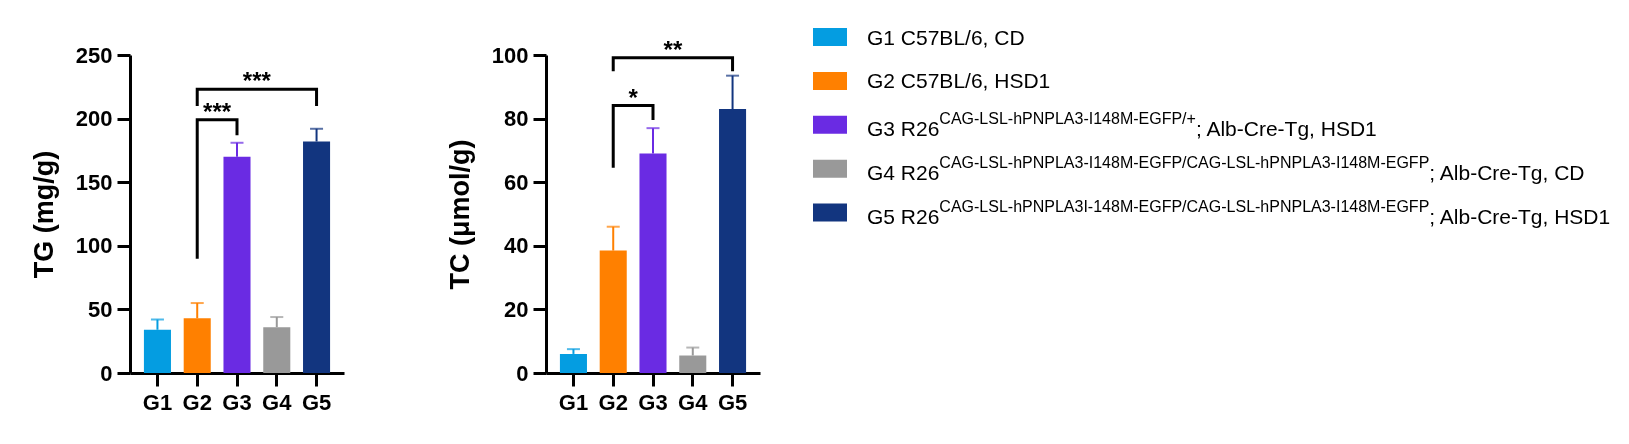 Image resolution: width=1629 pixels, height=444 pixels. Describe the element at coordinates (516, 246) in the screenshot. I see `y-tick-label: 40` at that location.